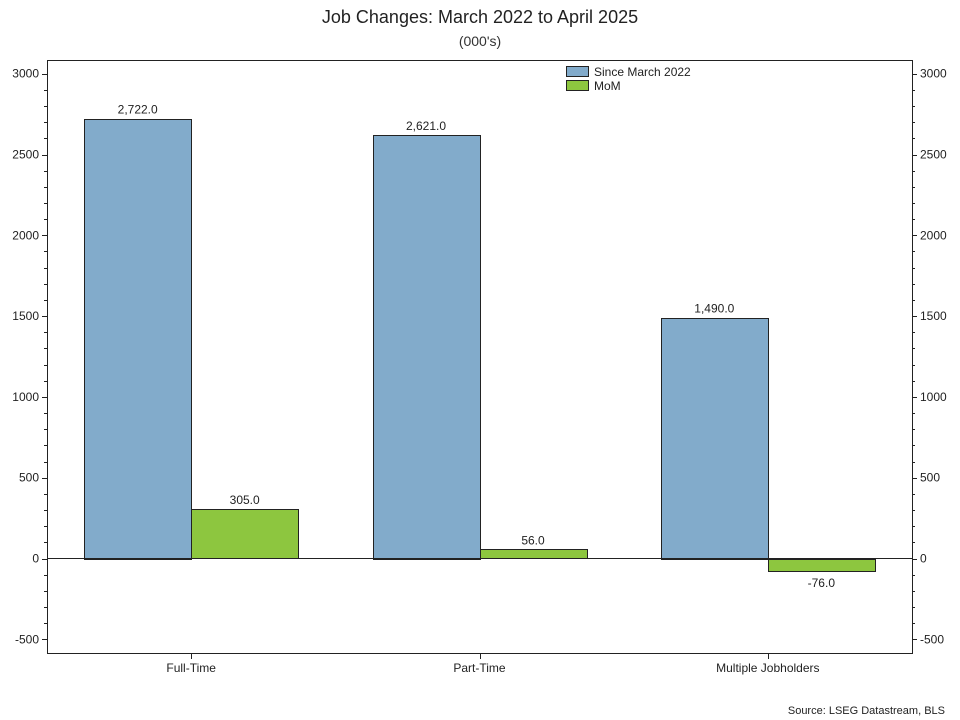 The width and height of the screenshot is (960, 720). I want to click on data-label: 2,621.0, so click(426, 126).